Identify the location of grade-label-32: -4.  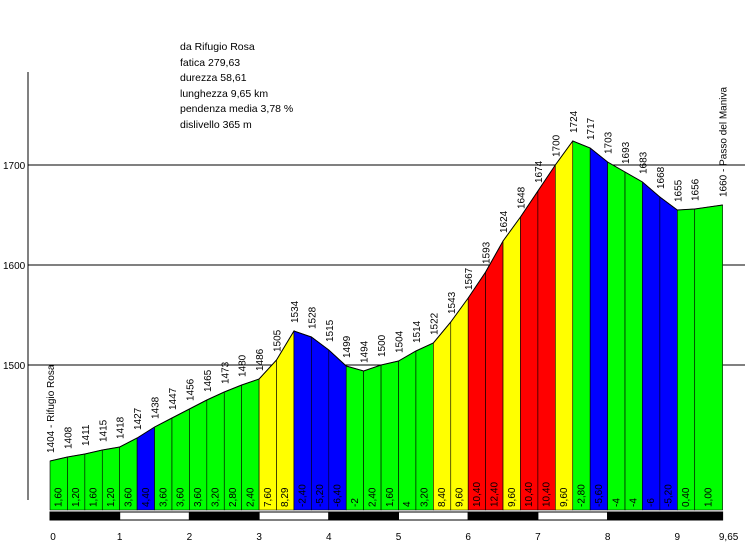
(616, 502).